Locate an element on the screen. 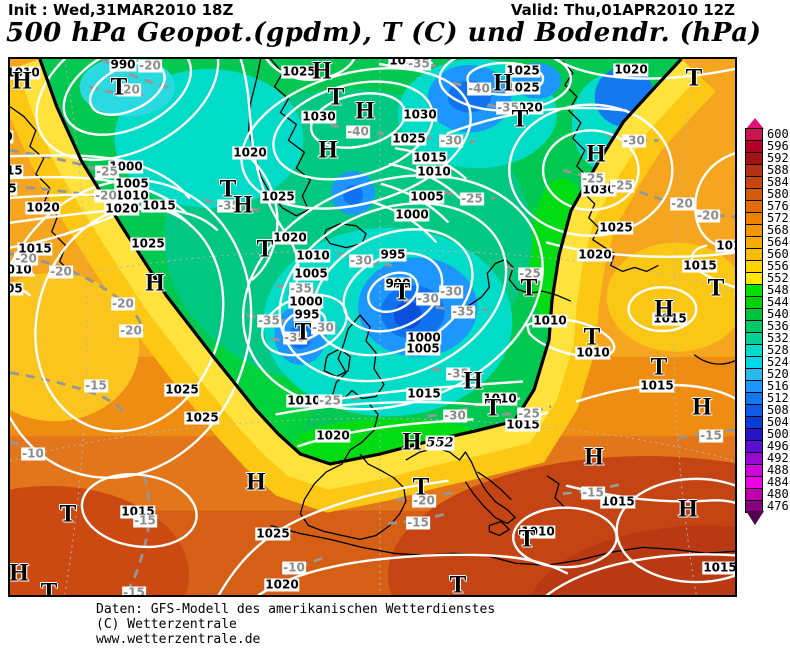 The image size is (790, 648). colorbar-tick-label: 500 is located at coordinates (778, 434).